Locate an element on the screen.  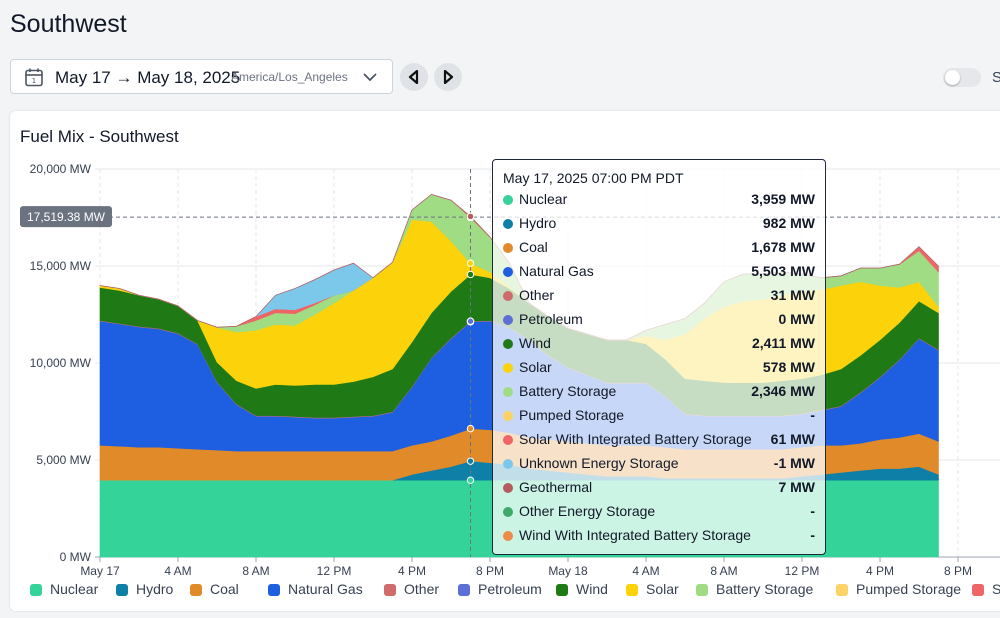
legend-label: Pumped Storage is located at coordinates (909, 589).